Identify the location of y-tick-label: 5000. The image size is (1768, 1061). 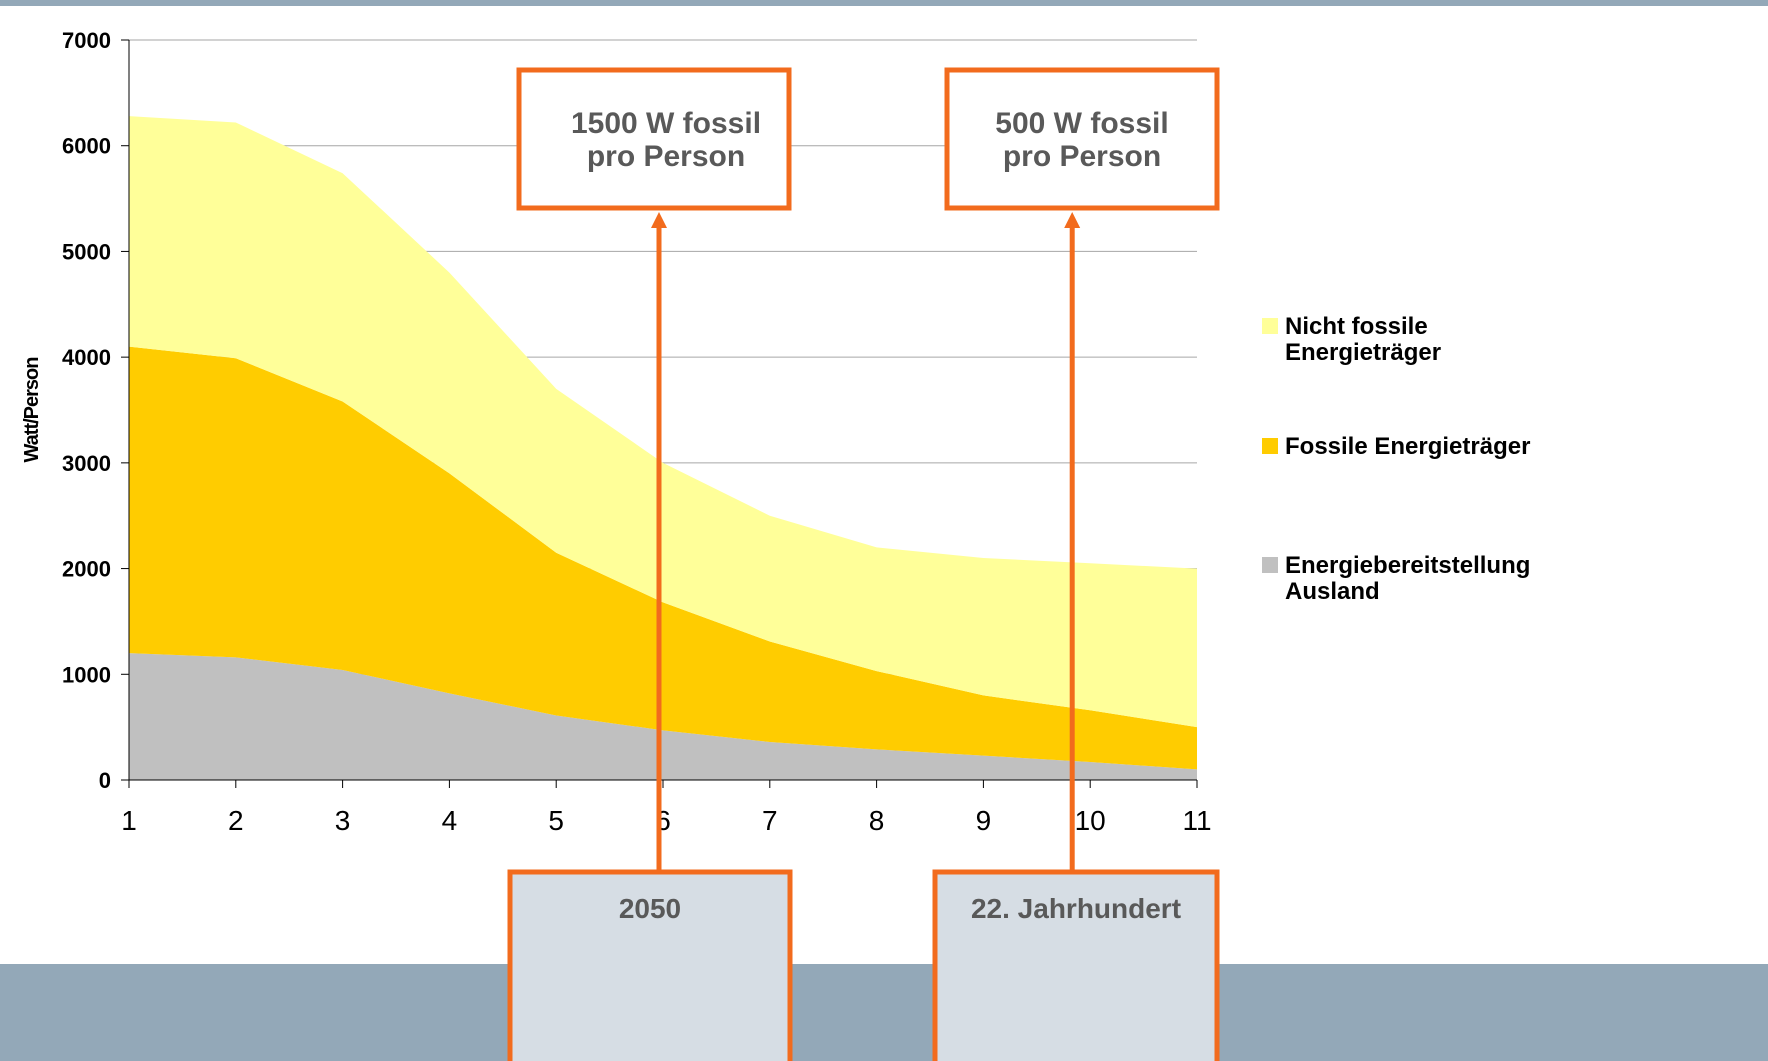
(86, 251).